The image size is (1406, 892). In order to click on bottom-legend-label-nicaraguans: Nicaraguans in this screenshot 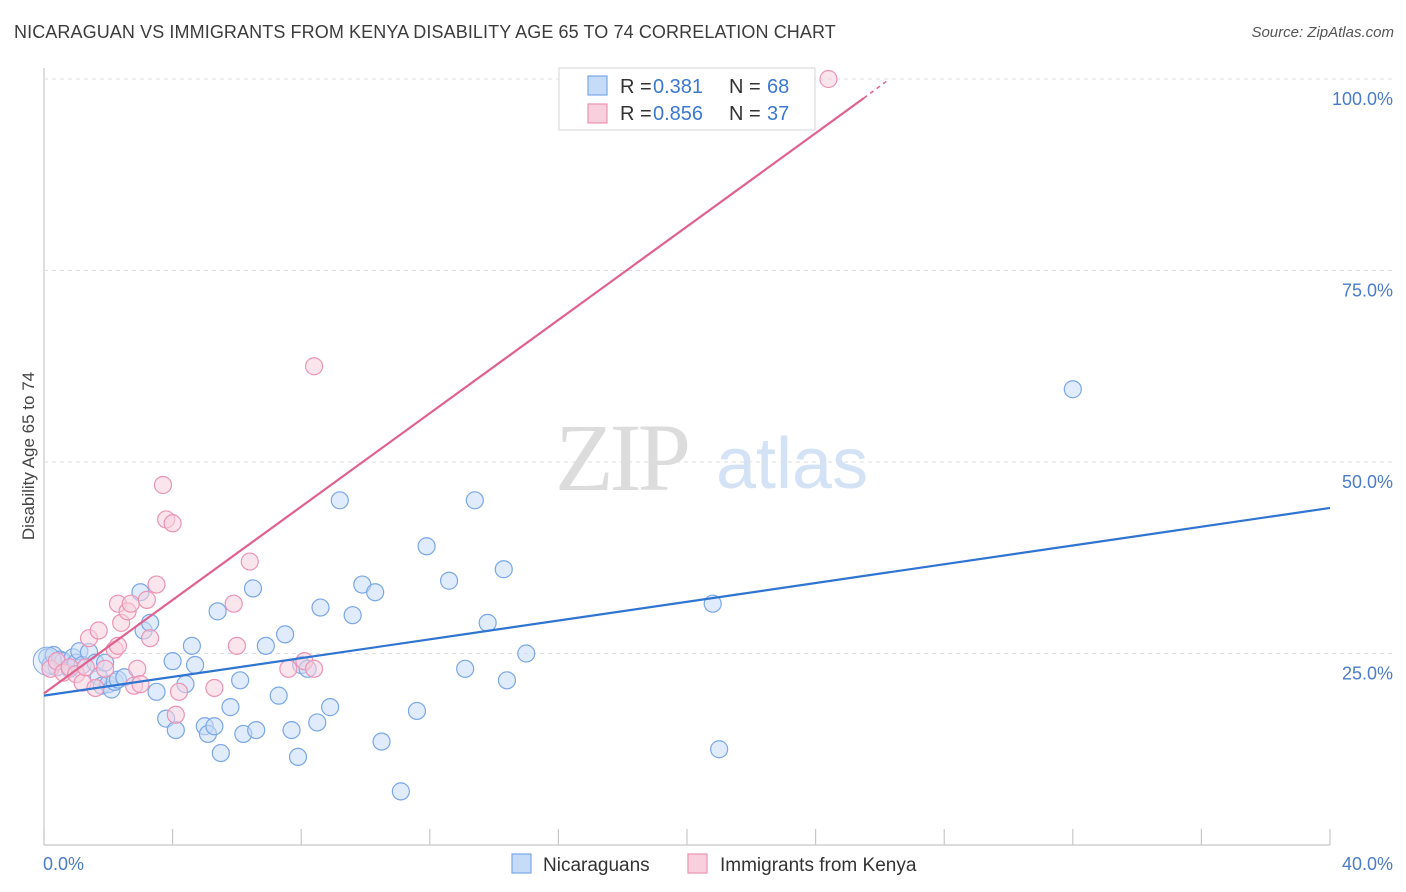, I will do `click(596, 865)`.